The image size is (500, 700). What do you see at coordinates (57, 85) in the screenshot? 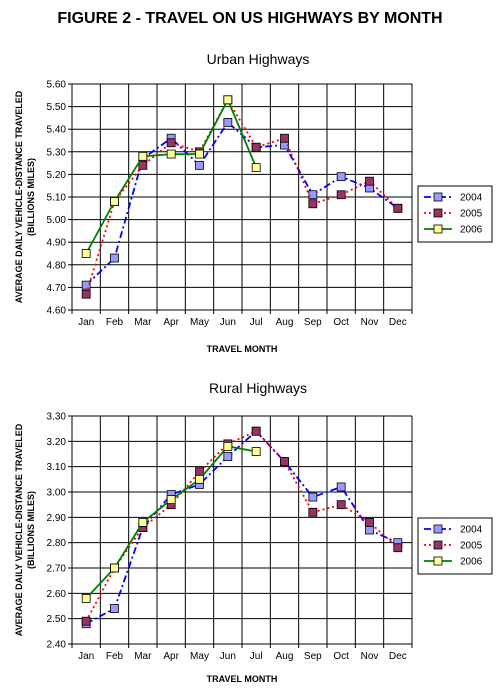
I see `y-tick-label: 5.60` at bounding box center [57, 85].